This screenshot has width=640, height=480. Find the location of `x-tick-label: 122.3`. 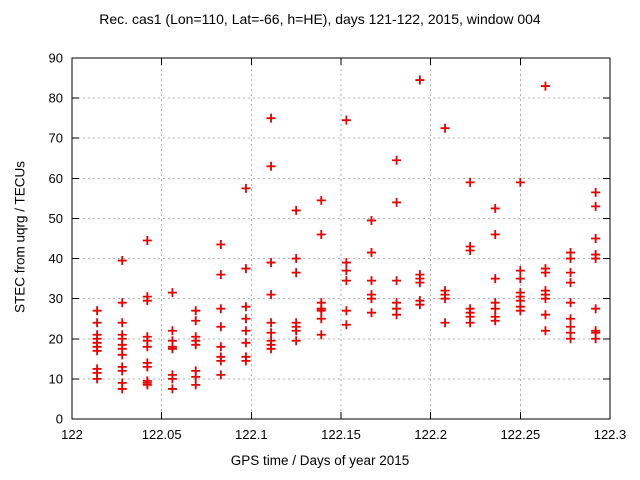

x-tick-label: 122.3 is located at coordinates (610, 434).